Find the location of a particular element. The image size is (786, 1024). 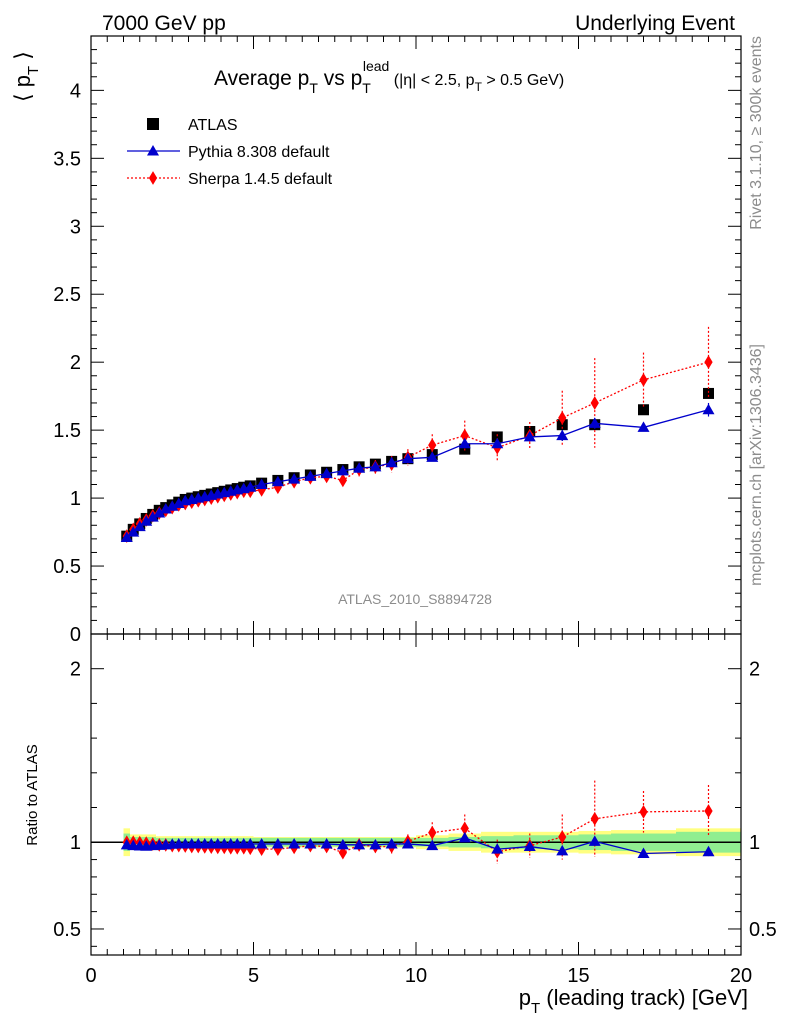

x-axis-label: pT (leading track) [GeV] is located at coordinates (633, 1001).